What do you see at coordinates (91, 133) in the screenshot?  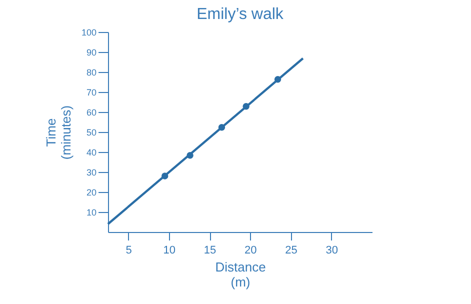 I see `y-tick-label: 50` at bounding box center [91, 133].